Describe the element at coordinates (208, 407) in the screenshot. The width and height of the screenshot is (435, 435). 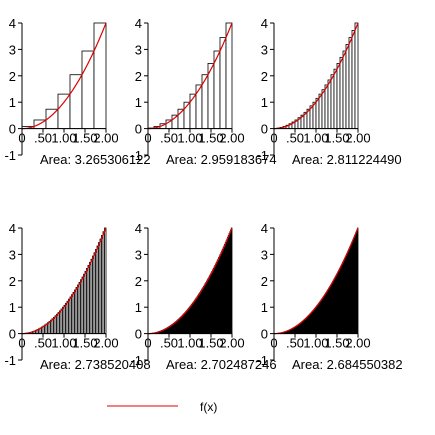
I see `legend-label: f(x)` at that location.